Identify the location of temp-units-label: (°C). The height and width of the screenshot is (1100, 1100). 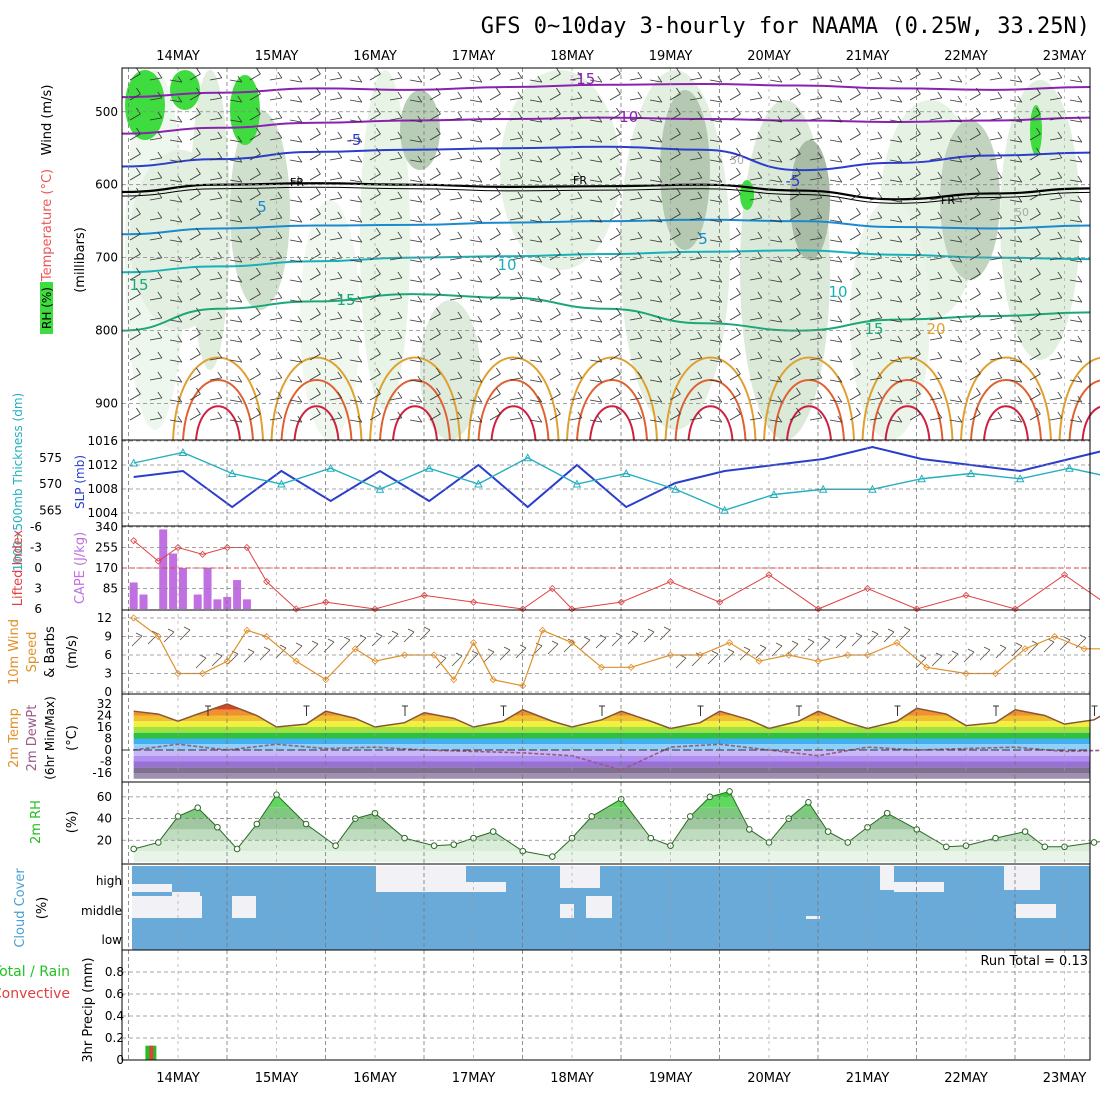
(72, 738).